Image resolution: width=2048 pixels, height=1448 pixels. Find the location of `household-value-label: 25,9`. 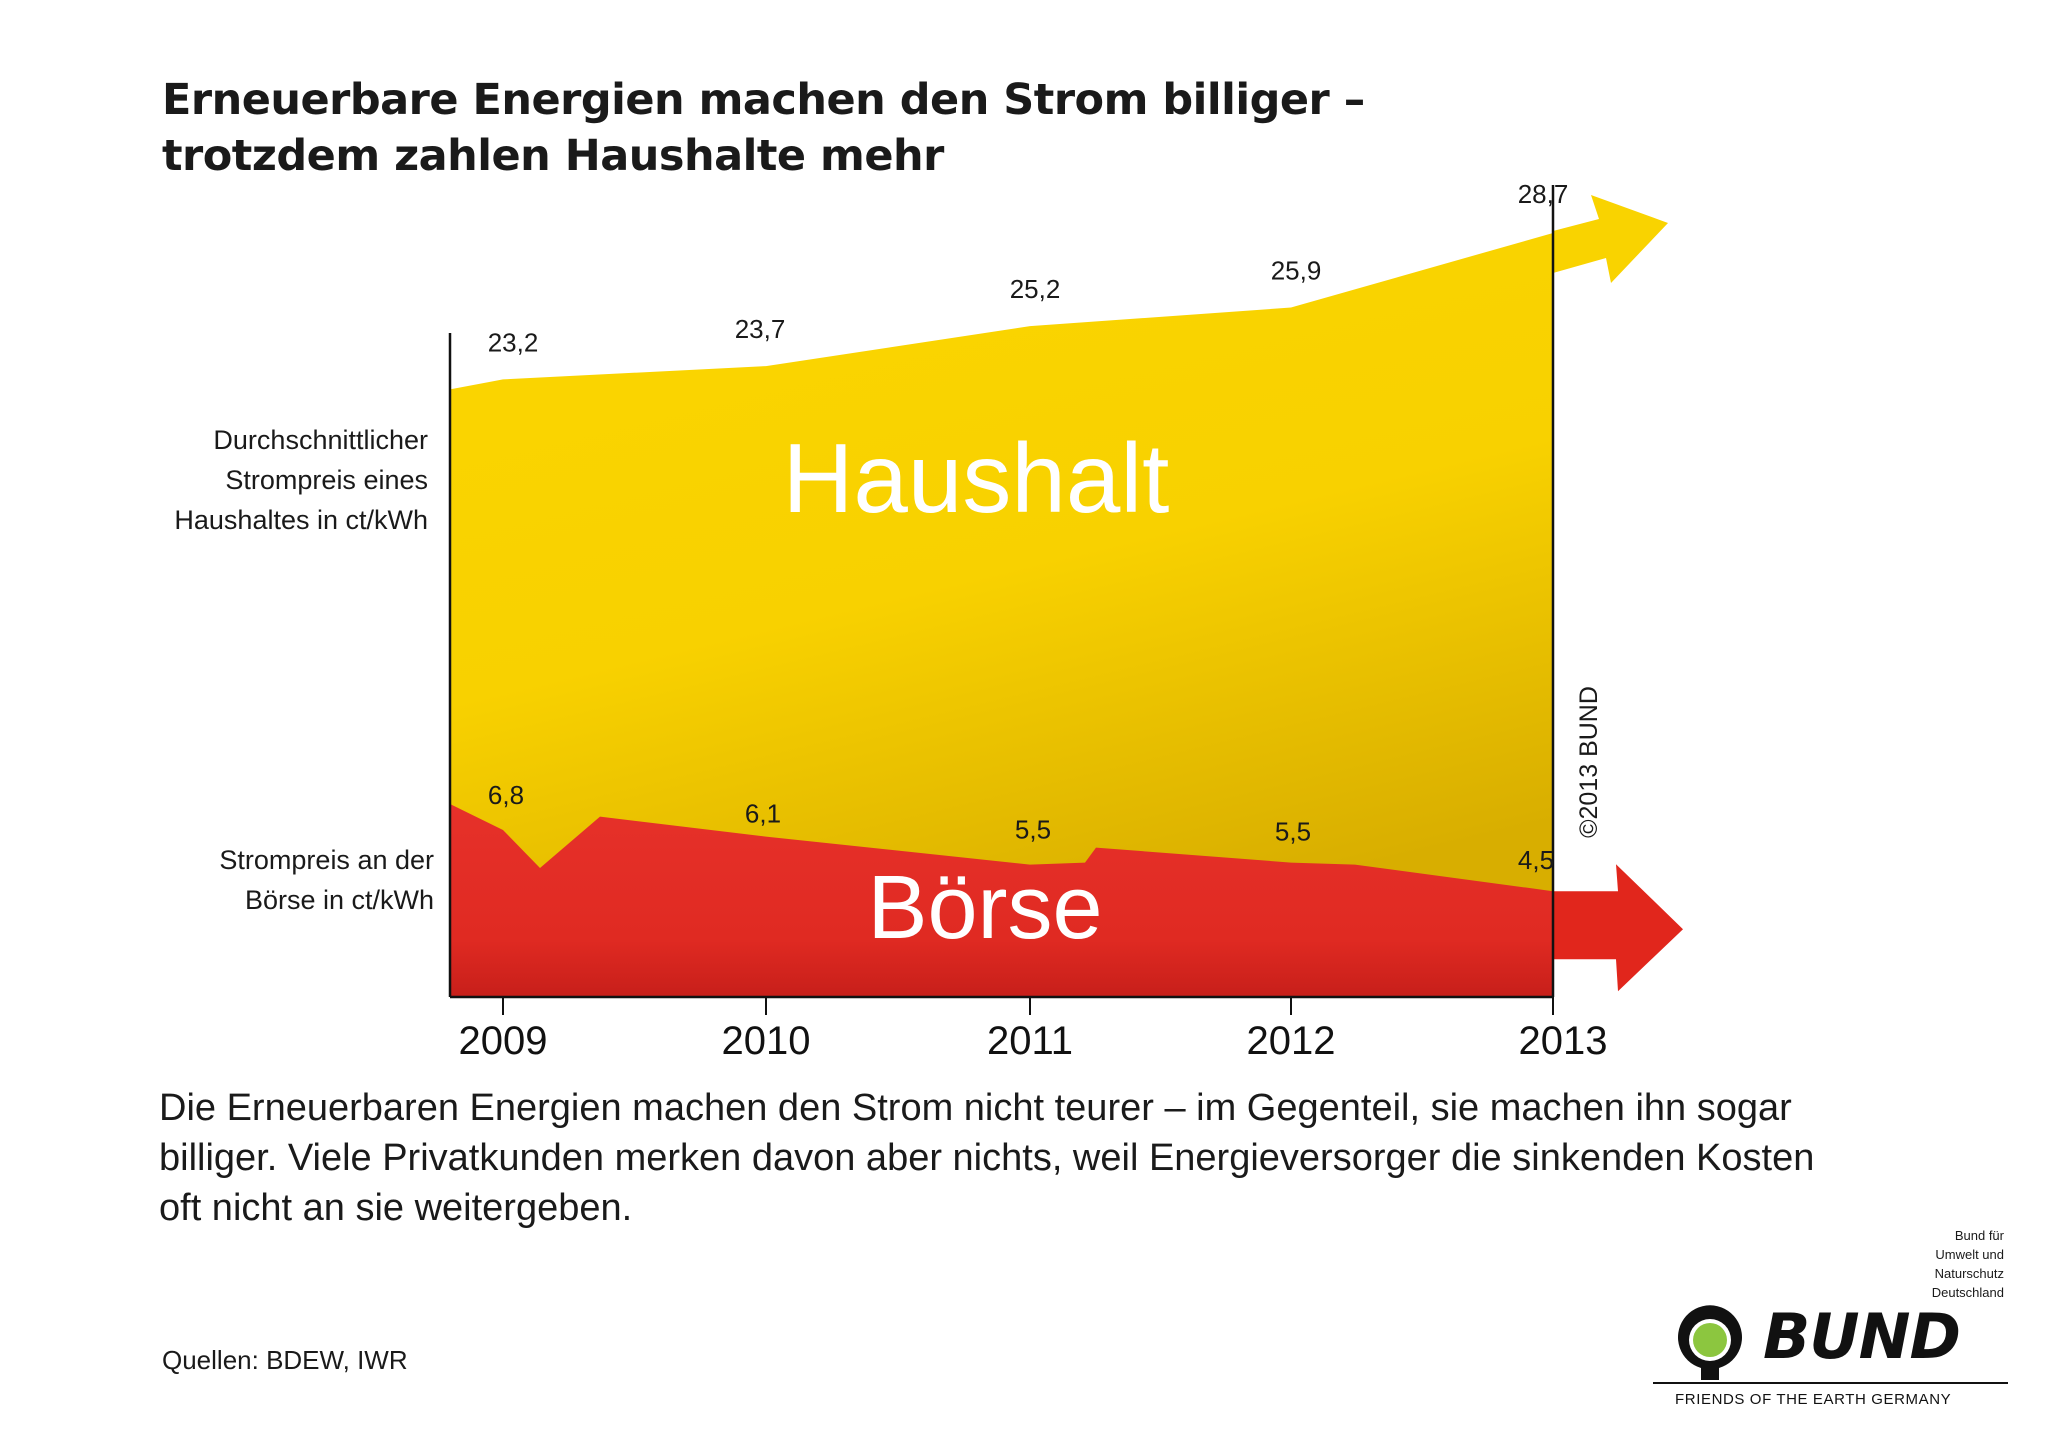

household-value-label: 25,9 is located at coordinates (1296, 271).